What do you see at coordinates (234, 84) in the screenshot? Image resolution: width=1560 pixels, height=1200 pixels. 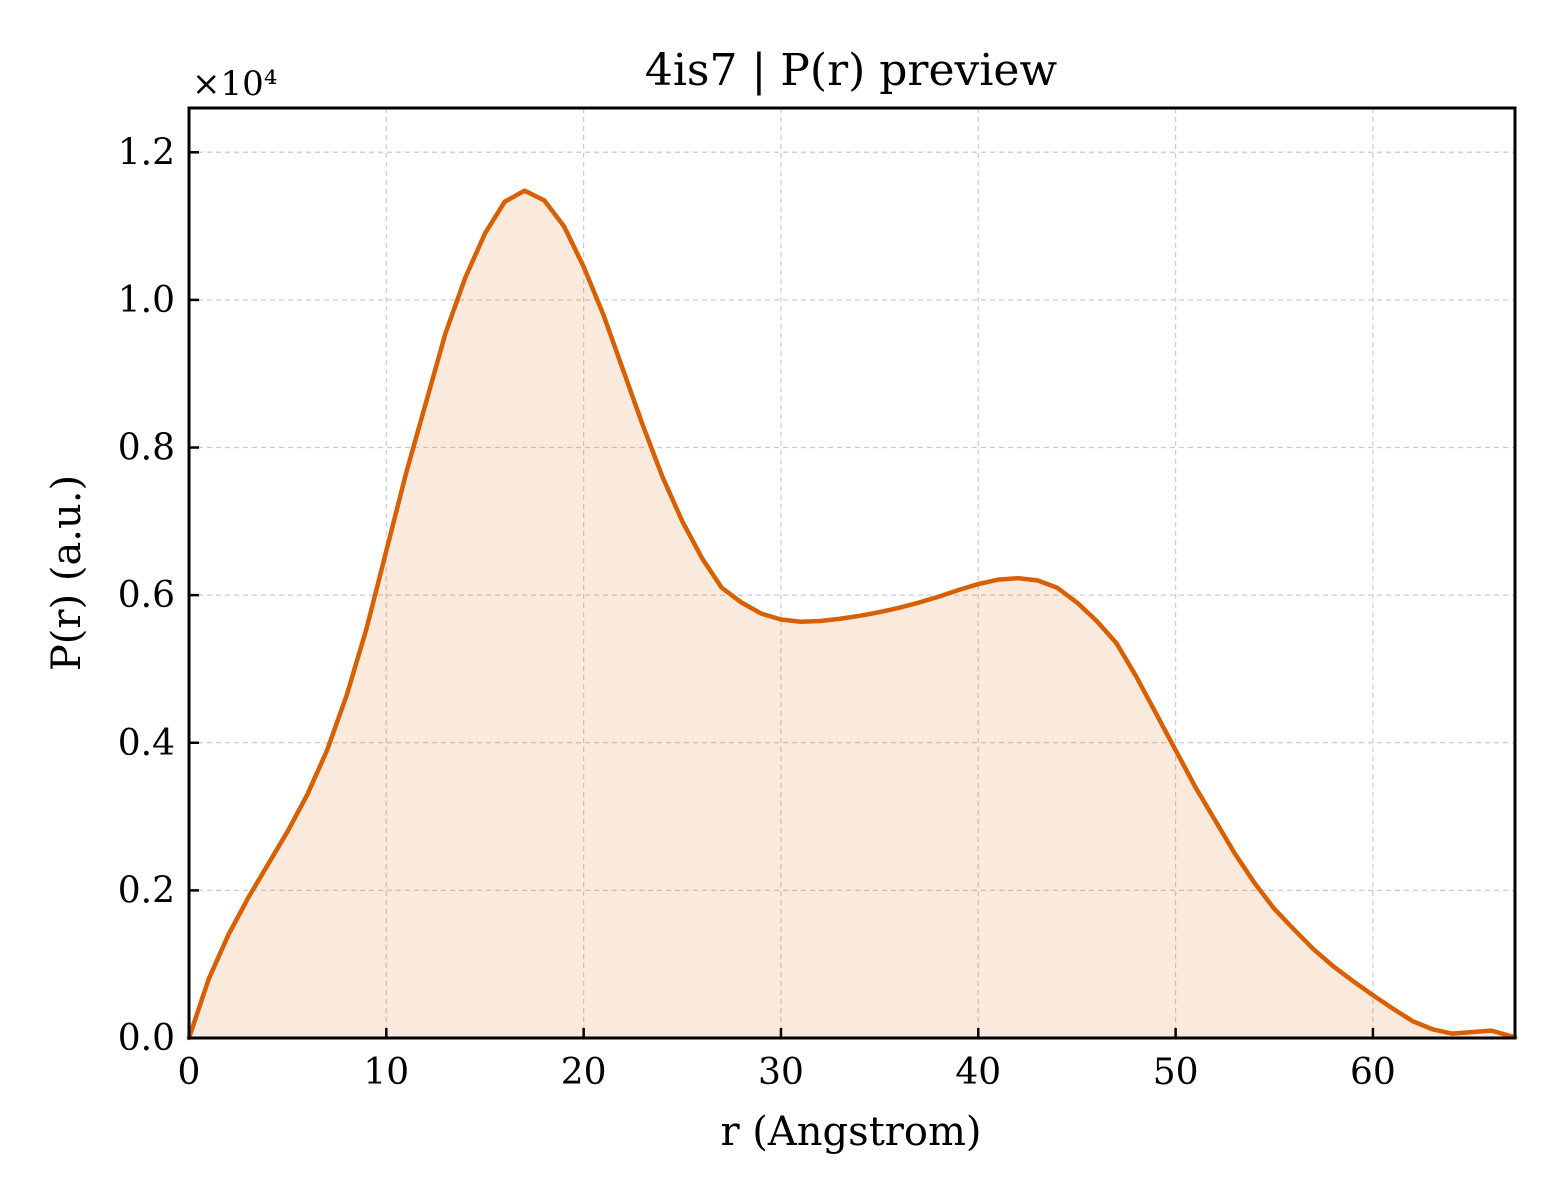 I see `y-axis-multiplier: ×10⁴` at bounding box center [234, 84].